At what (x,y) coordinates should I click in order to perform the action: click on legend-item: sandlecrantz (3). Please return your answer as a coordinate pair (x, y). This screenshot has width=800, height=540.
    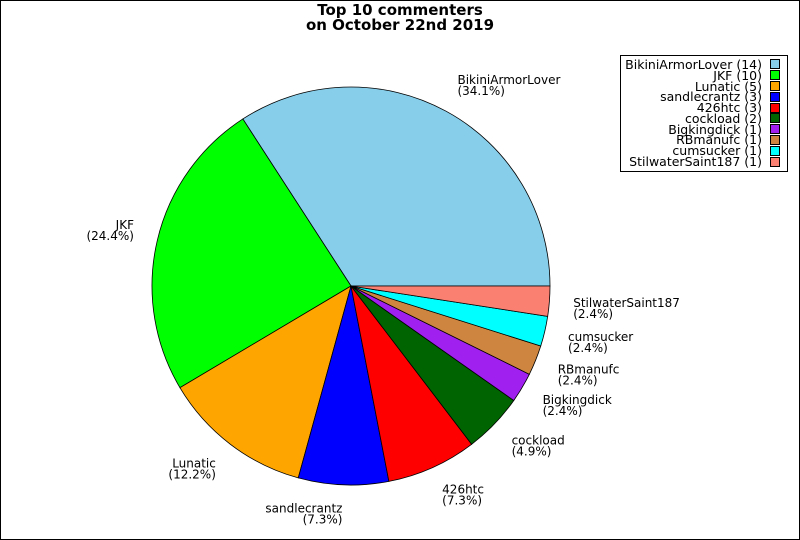
    Looking at the image, I should click on (704, 97).